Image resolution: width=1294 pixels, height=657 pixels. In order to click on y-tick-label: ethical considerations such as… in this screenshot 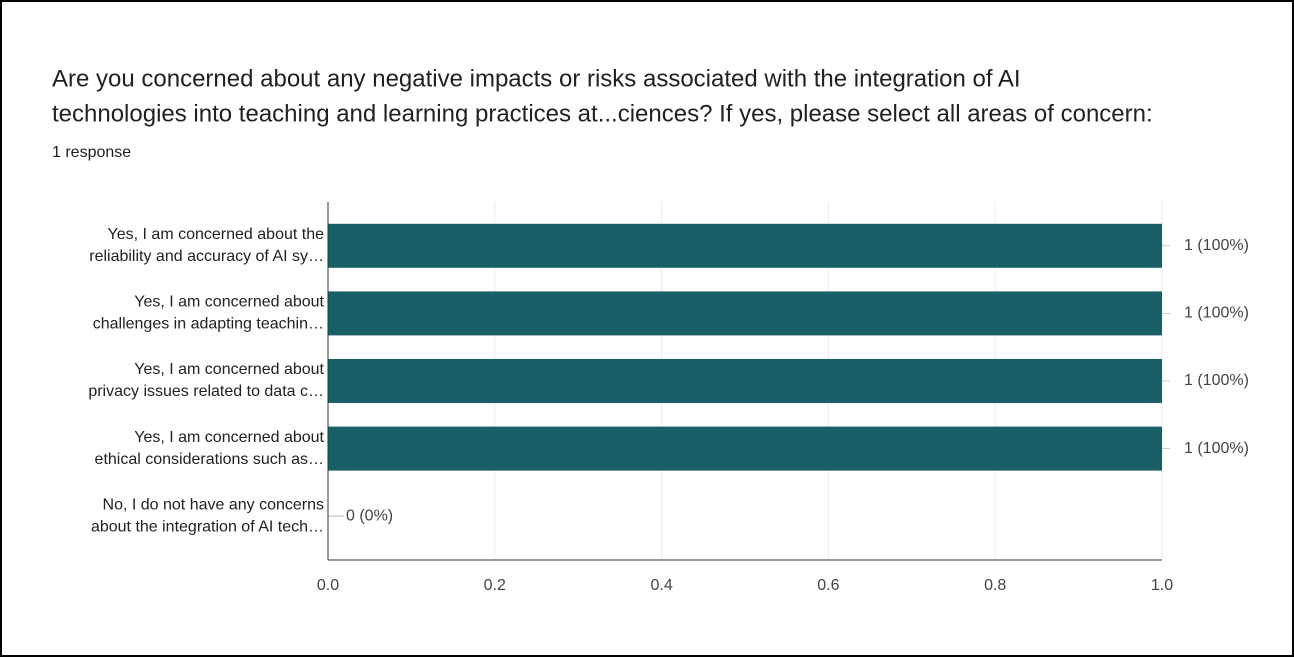, I will do `click(209, 459)`.